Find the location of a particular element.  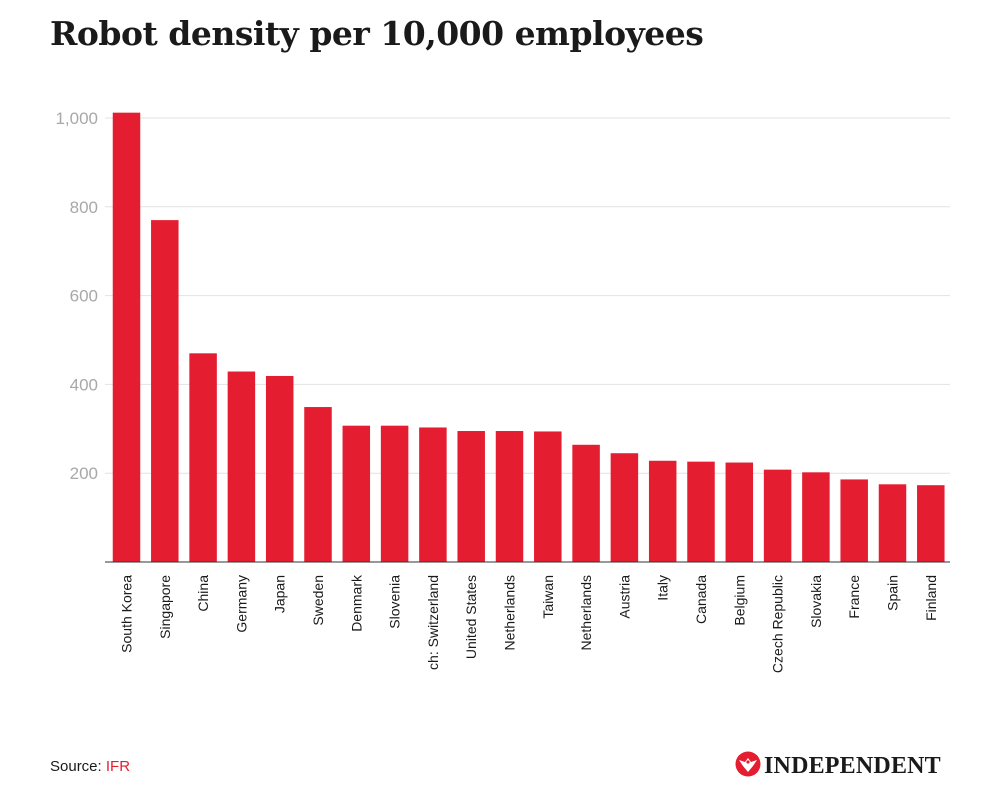

y-tick-label: 200 is located at coordinates (84, 473).